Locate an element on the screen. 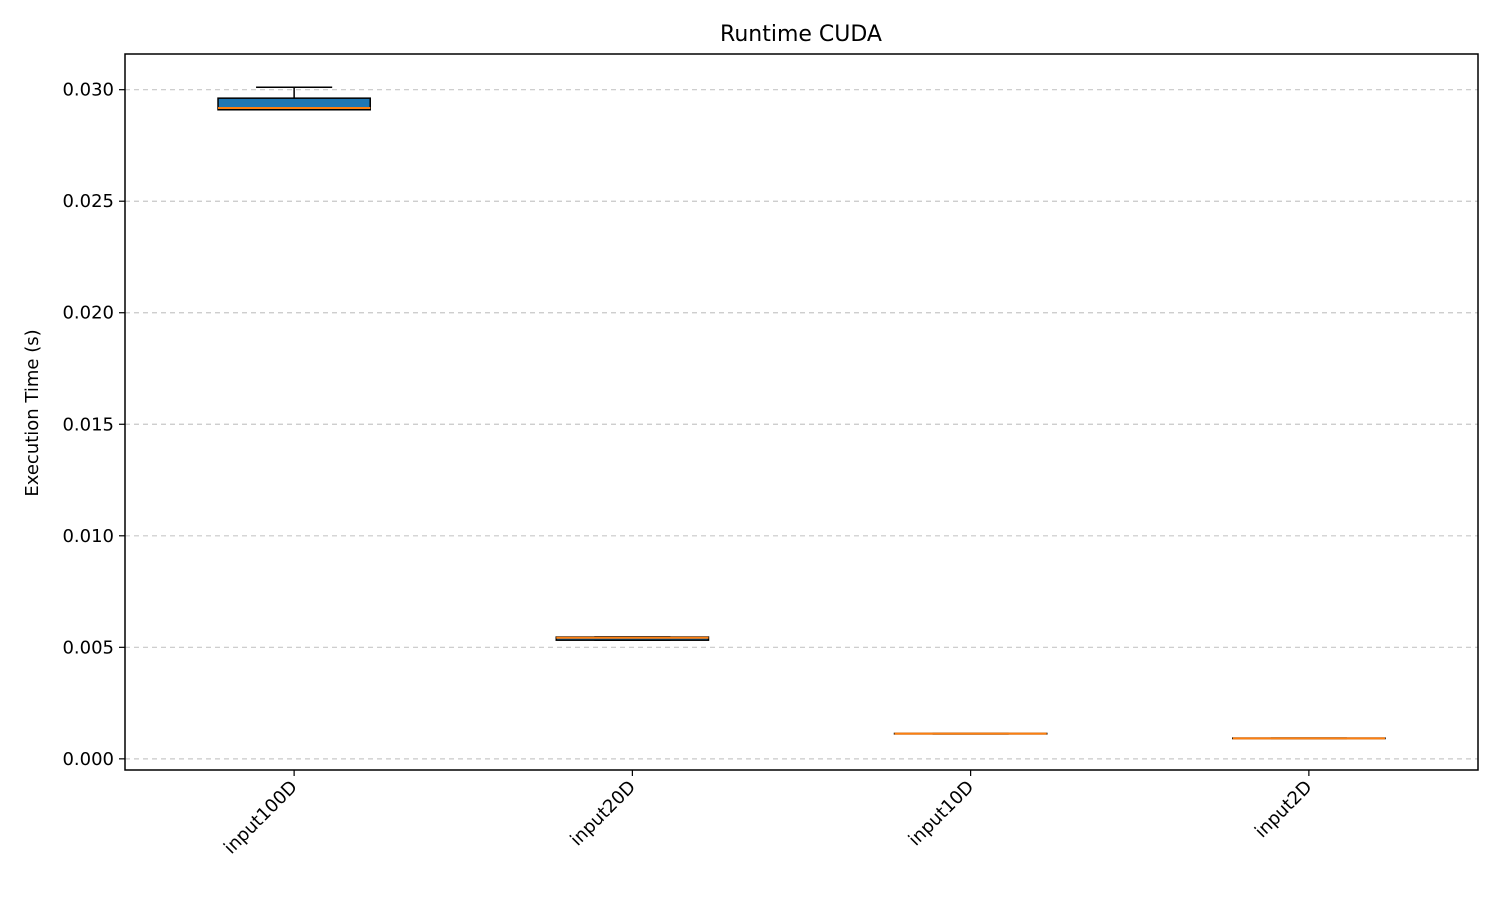  x-tick-label: input10D is located at coordinates (942, 814).